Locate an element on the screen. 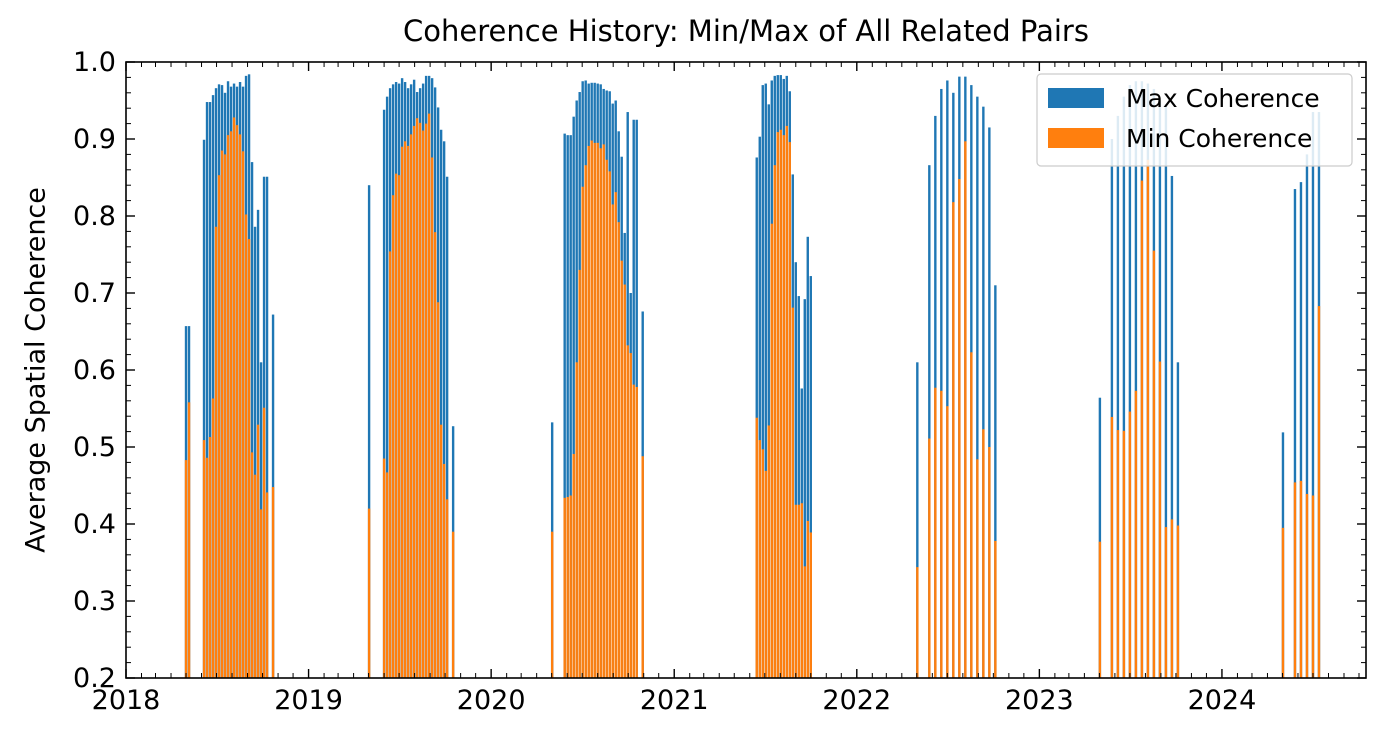 The width and height of the screenshot is (1387, 741). legend-label: Min Coherence is located at coordinates (1219, 138).